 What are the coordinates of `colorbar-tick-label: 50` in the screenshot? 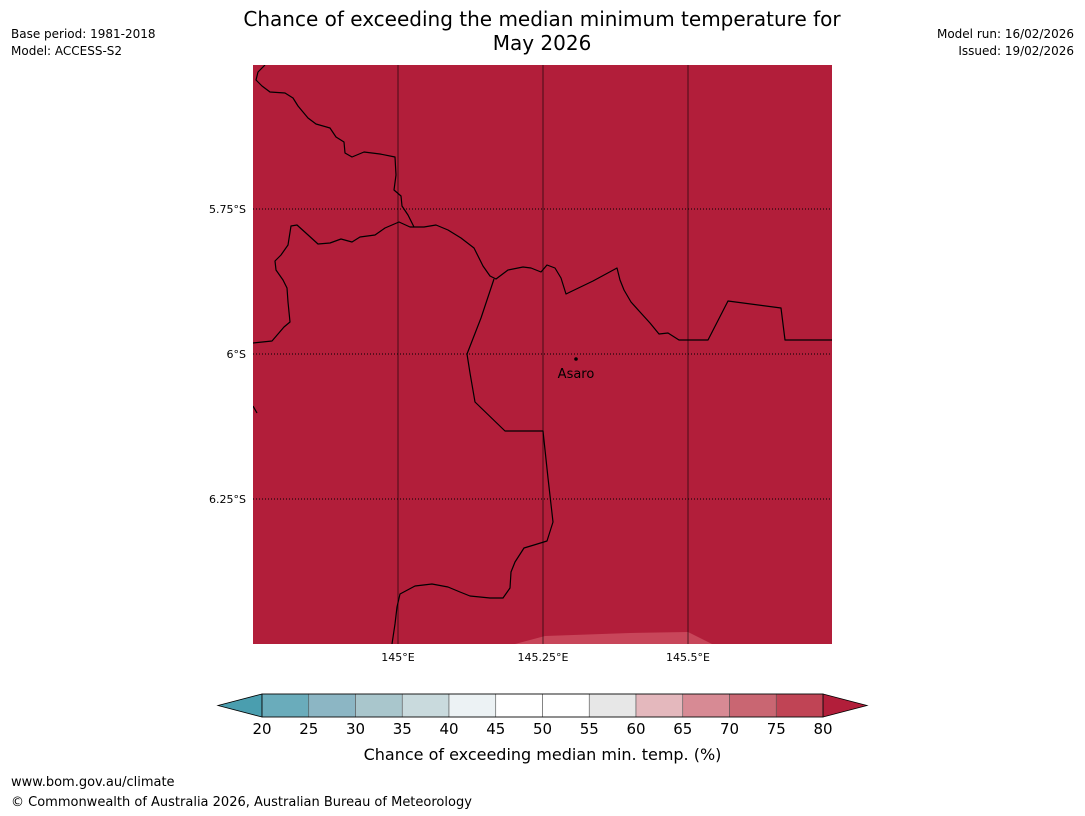 It's located at (542, 729).